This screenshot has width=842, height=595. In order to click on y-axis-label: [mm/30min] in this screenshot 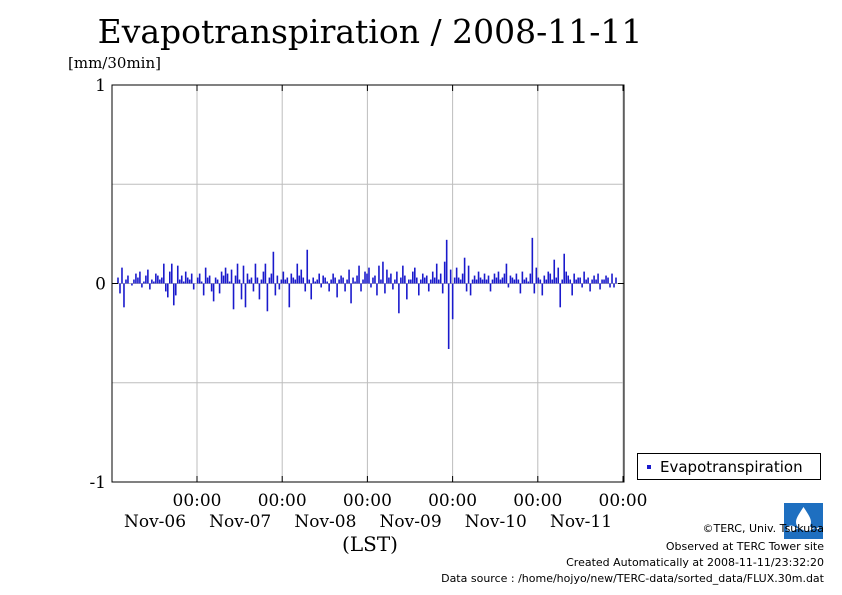, I will do `click(114, 63)`.